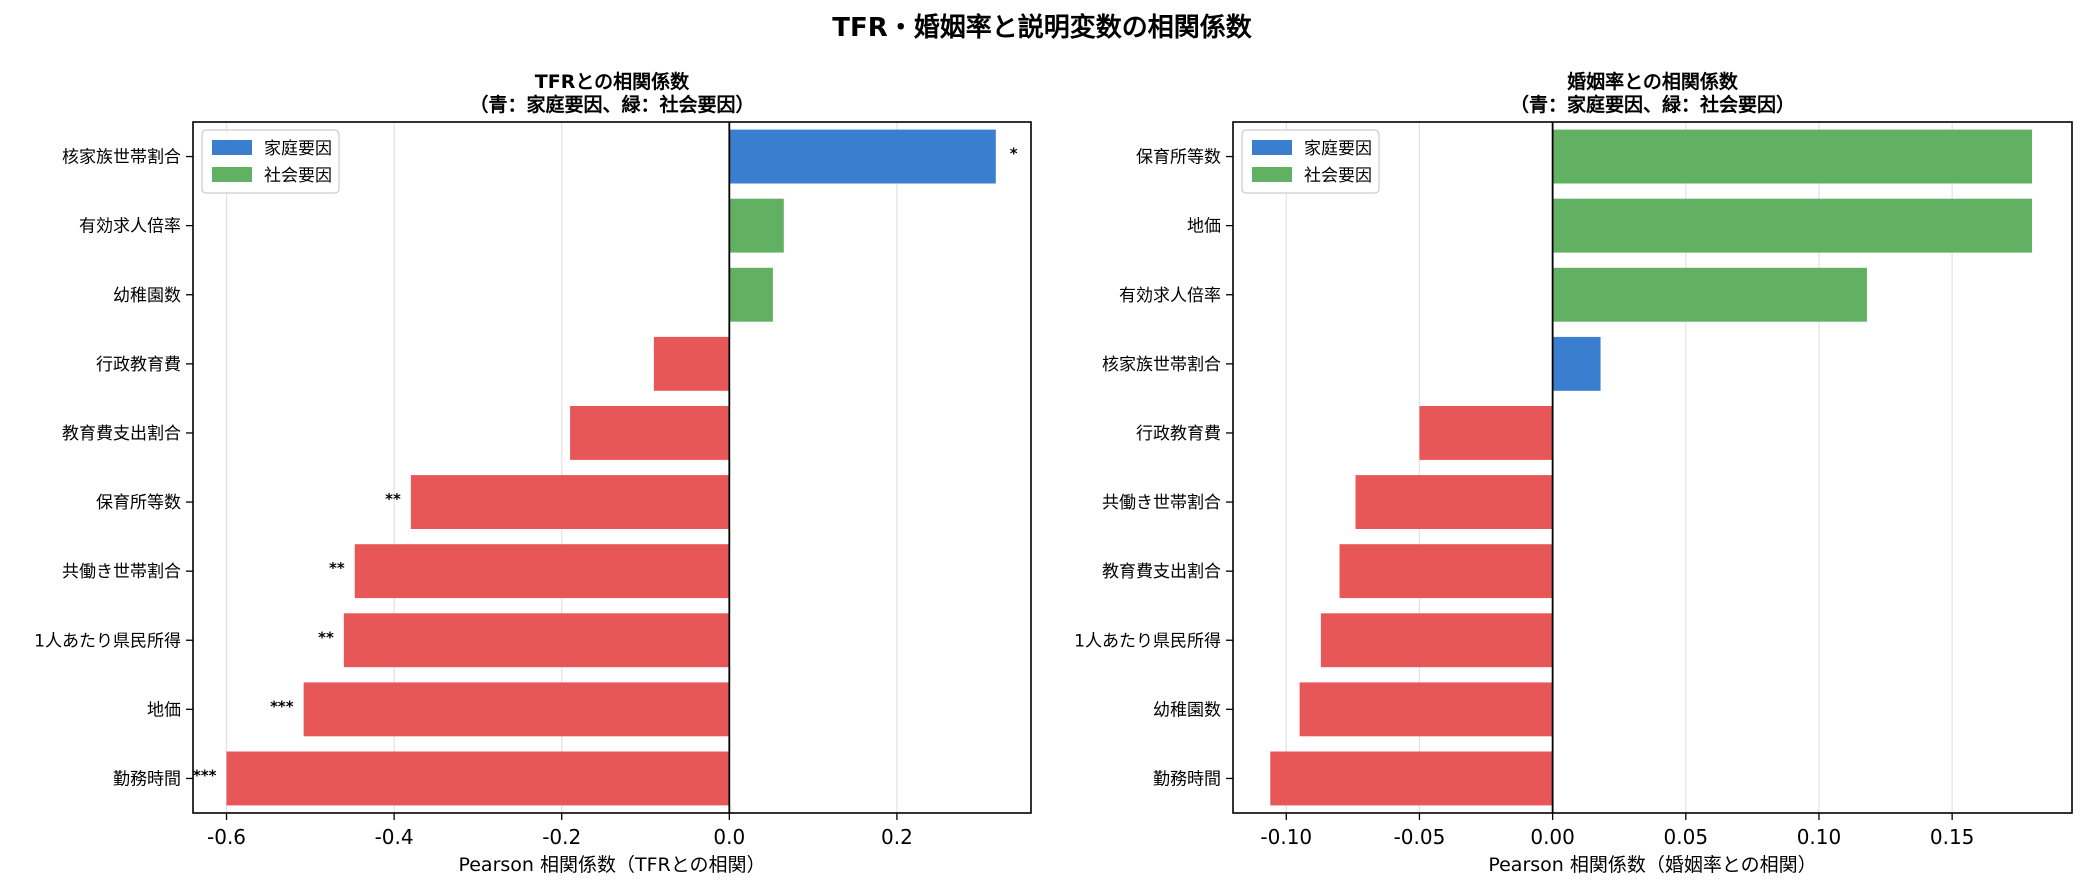 The width and height of the screenshot is (2085, 889). I want to click on significance-marker: *, so click(1014, 154).